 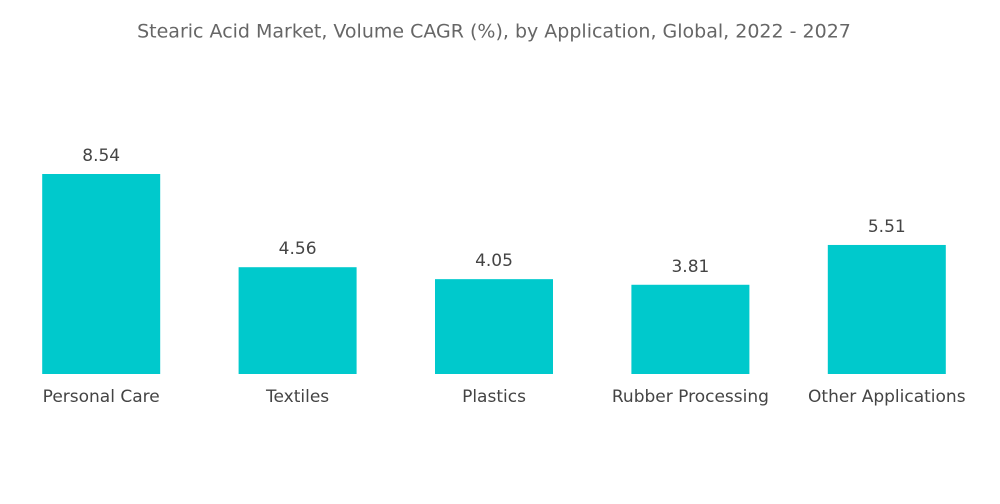 I want to click on x-tick-label: Other Applications, so click(x=887, y=397).